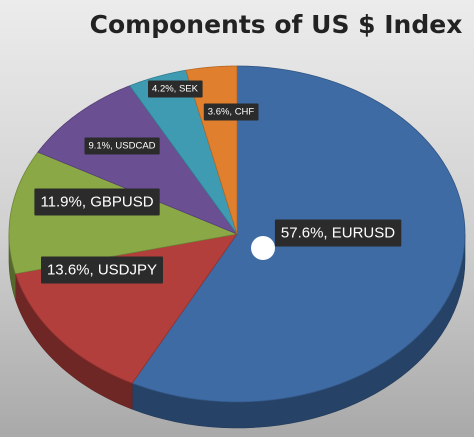 The width and height of the screenshot is (474, 437). I want to click on pie-slice-usdcad, so click(138, 160).